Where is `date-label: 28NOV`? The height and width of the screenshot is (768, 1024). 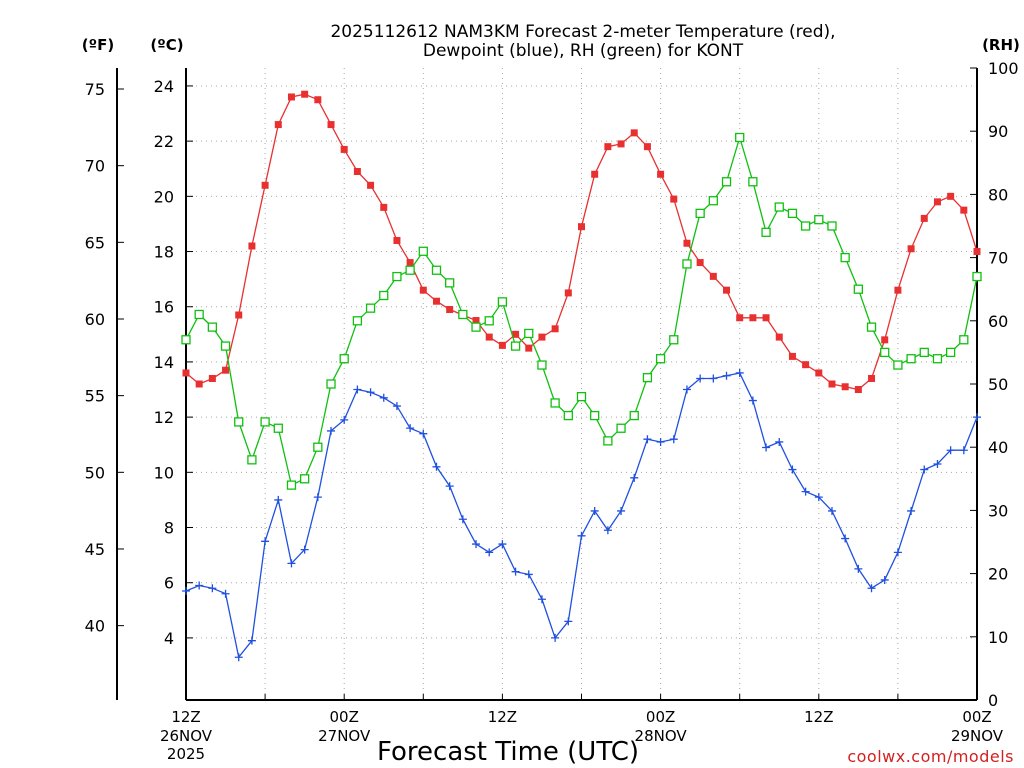
date-label: 28NOV is located at coordinates (661, 736).